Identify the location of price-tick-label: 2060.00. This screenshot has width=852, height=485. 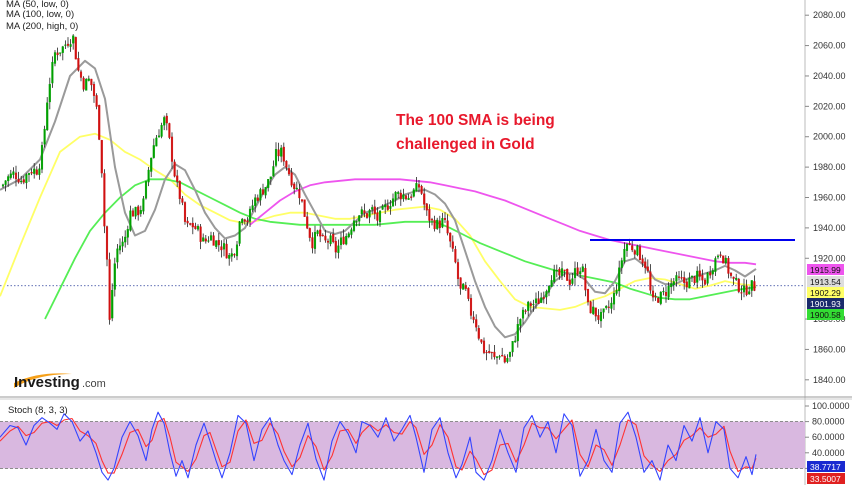
(829, 46).